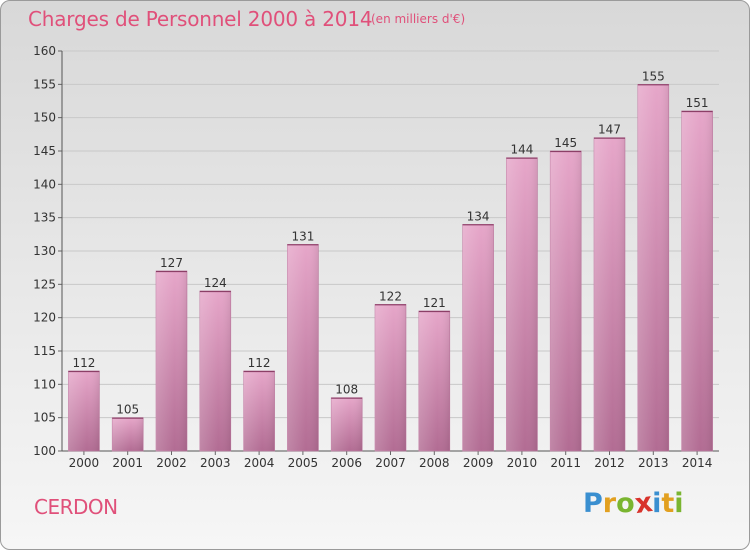 The width and height of the screenshot is (750, 550). I want to click on chart-subtitle: (en milliers d'€), so click(418, 19).